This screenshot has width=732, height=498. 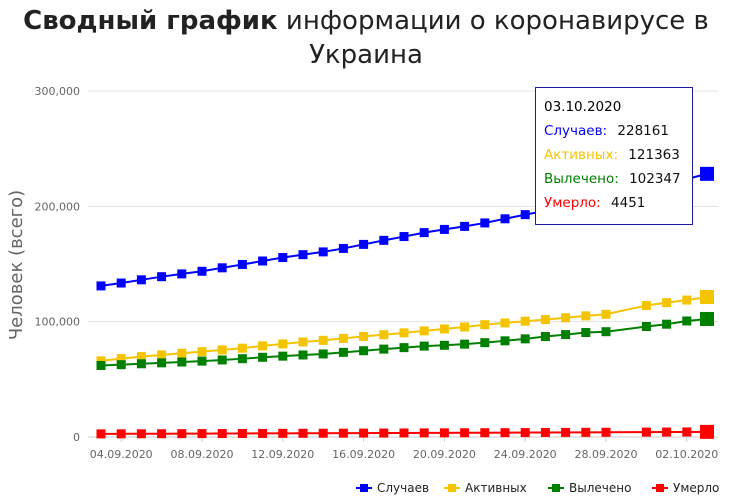 What do you see at coordinates (496, 488) in the screenshot?
I see `legend-item-label: Активных` at bounding box center [496, 488].